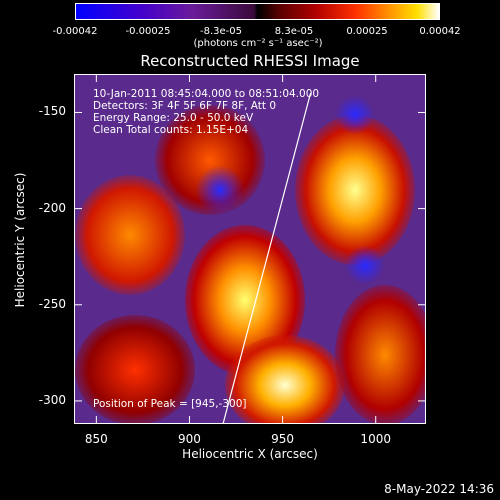 The width and height of the screenshot is (500, 500). I want to click on y-tick-label: -300, so click(52, 399).